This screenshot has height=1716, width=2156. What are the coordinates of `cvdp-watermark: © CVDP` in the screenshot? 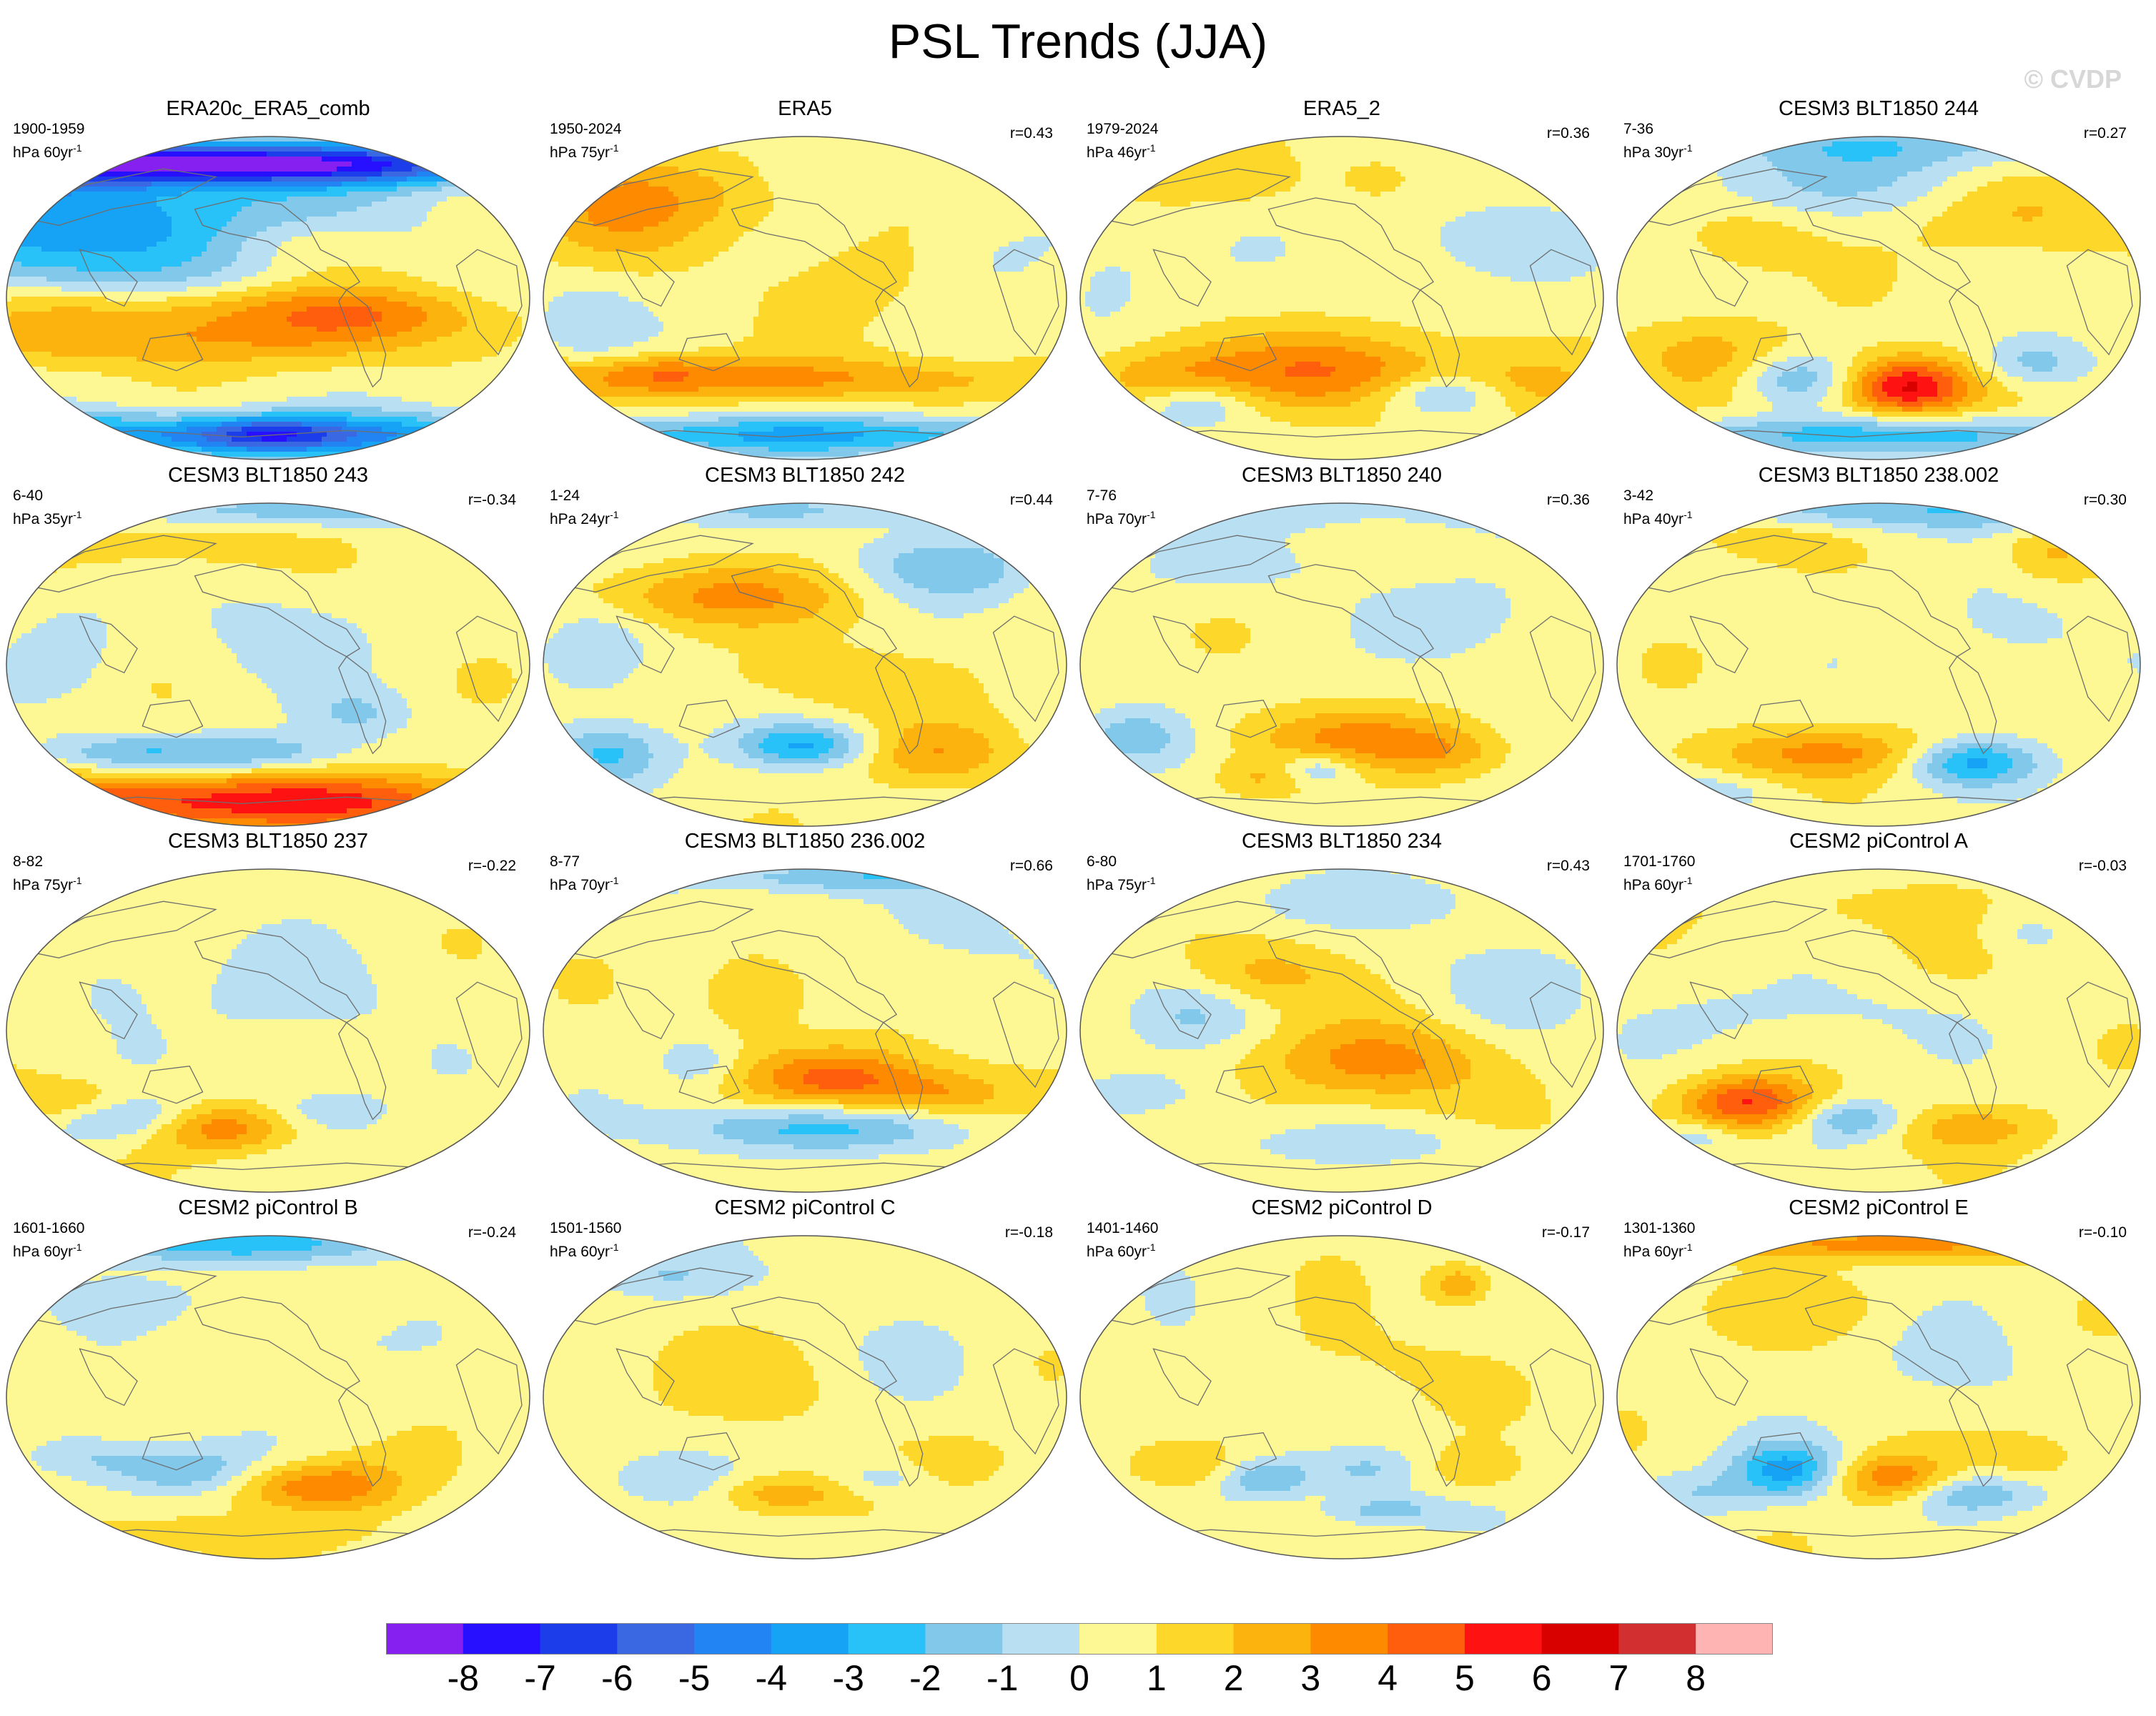 It's located at (2073, 79).